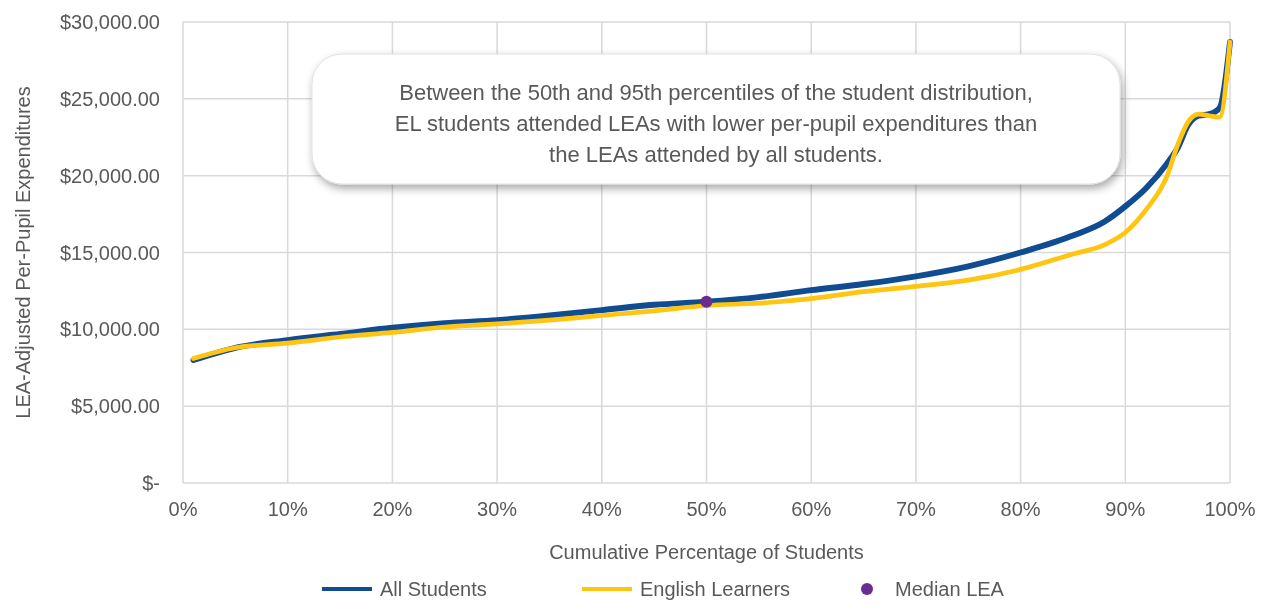 Image resolution: width=1269 pixels, height=610 pixels. Describe the element at coordinates (602, 509) in the screenshot. I see `x-tick-label: 40%` at that location.